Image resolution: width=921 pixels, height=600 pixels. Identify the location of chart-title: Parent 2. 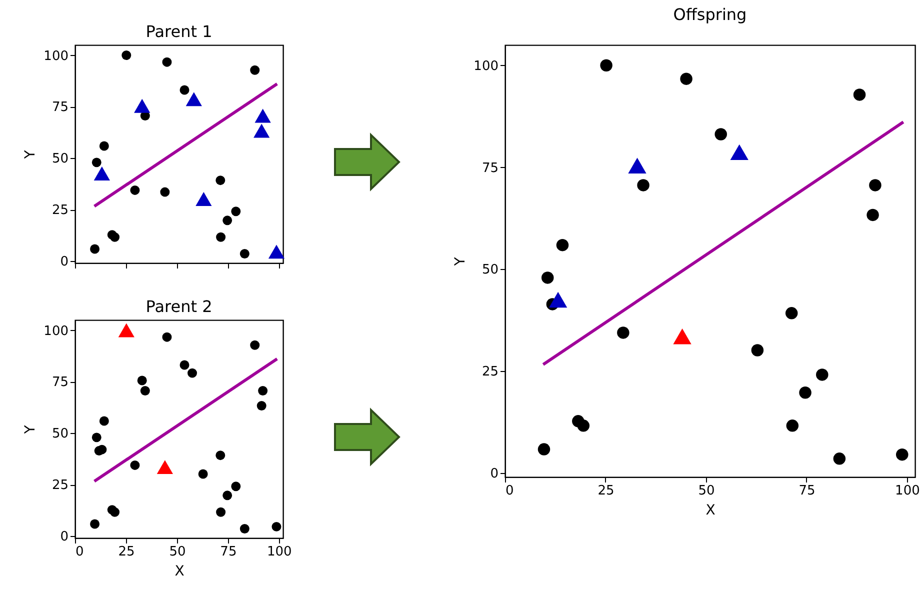
(179, 306).